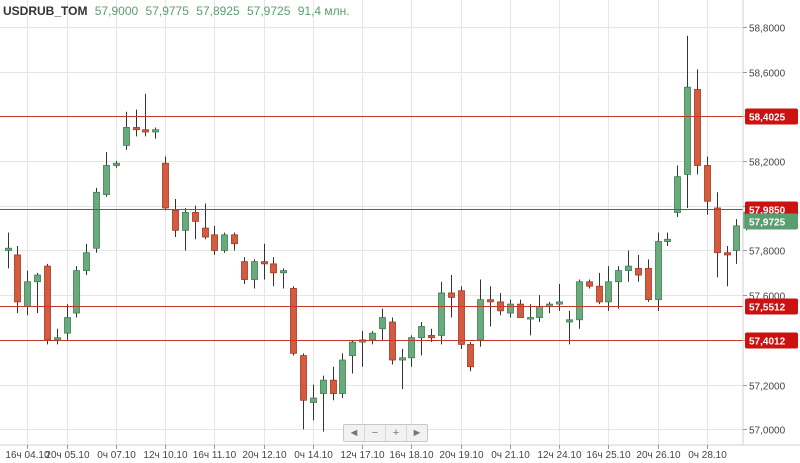 Image resolution: width=800 pixels, height=463 pixels. What do you see at coordinates (354, 433) in the screenshot?
I see `scroll-left-button: ◄` at bounding box center [354, 433].